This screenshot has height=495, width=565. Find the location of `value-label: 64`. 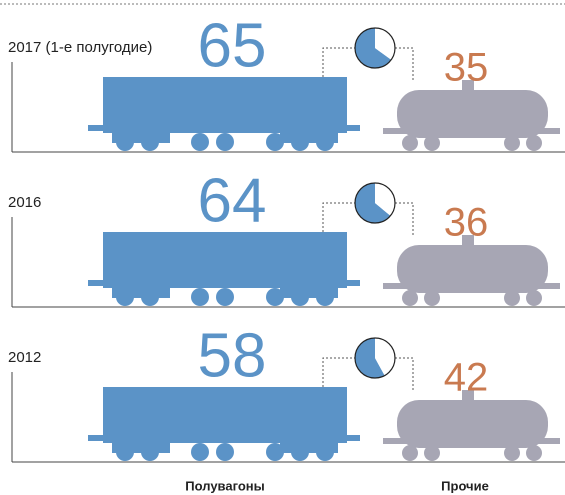

value-label: 64 is located at coordinates (232, 200).